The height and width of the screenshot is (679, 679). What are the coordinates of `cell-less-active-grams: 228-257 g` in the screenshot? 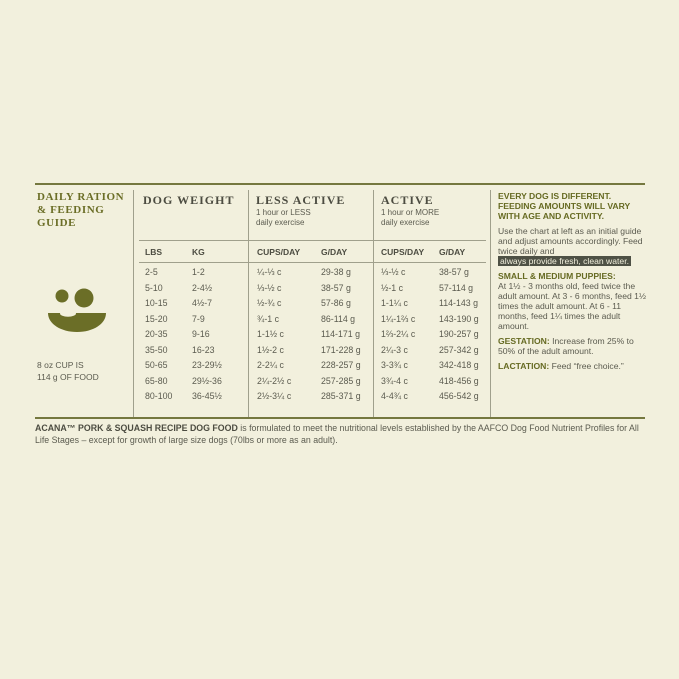 It's located at (341, 365).